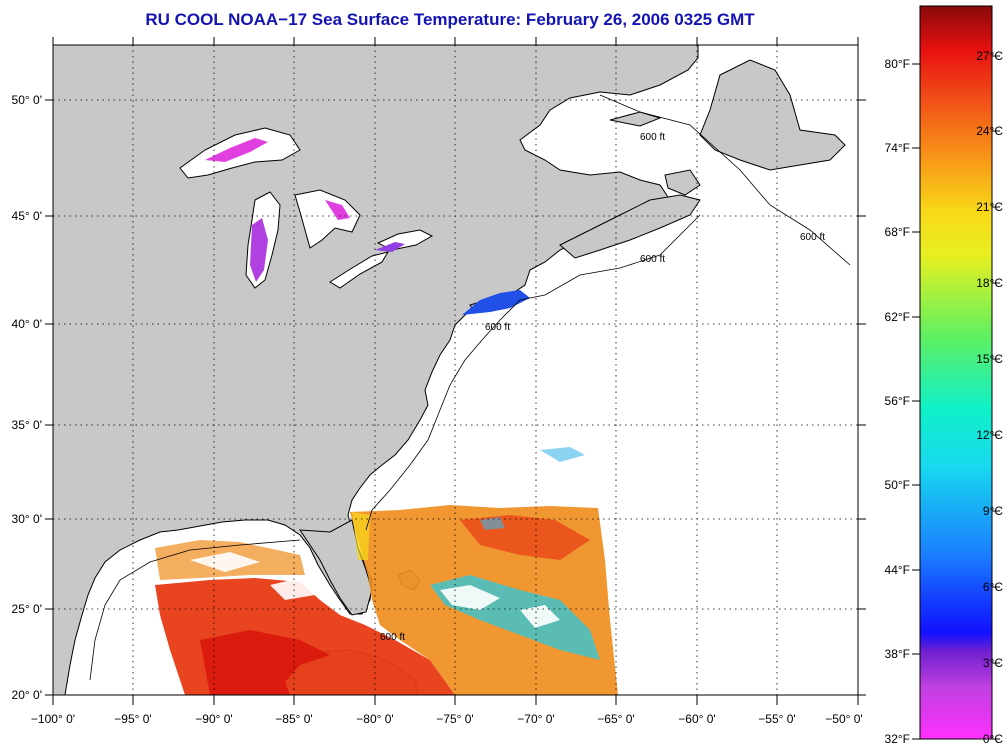  Describe the element at coordinates (989, 435) in the screenshot. I see `colorbar-c-label: 12°C` at that location.